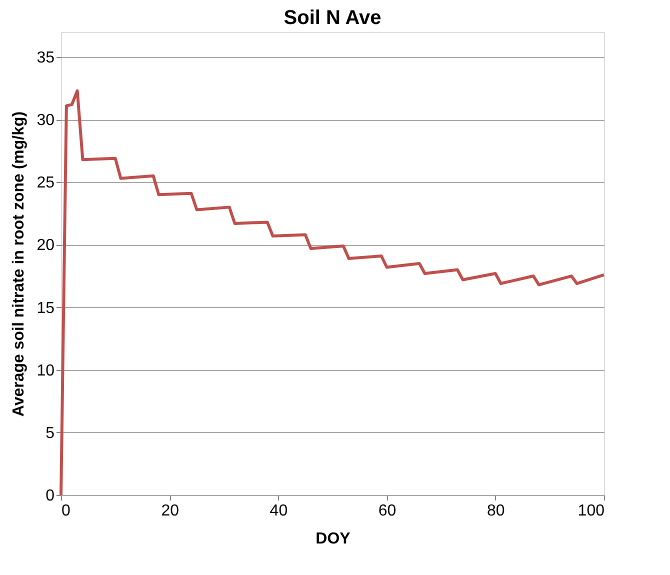  What do you see at coordinates (45, 58) in the screenshot?
I see `y-tick-label: 35` at bounding box center [45, 58].